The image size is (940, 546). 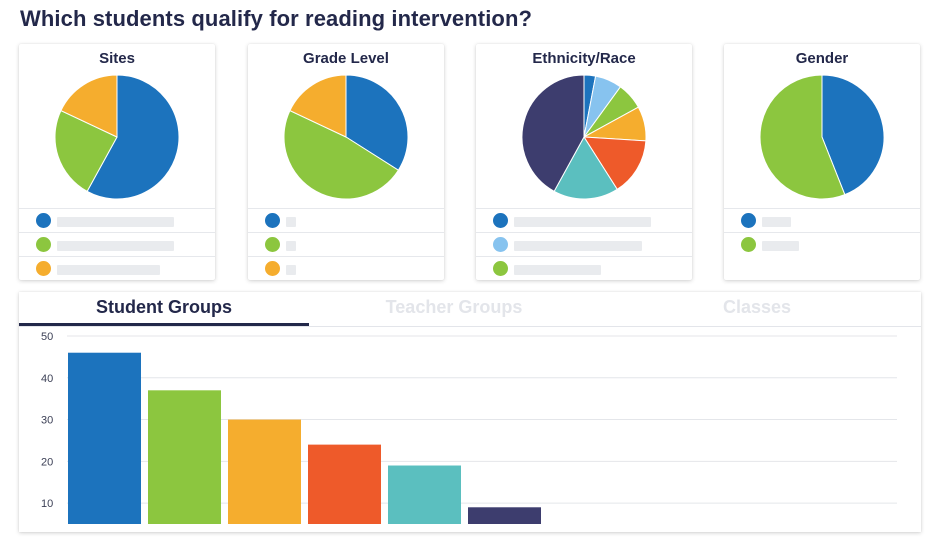 What do you see at coordinates (47, 504) in the screenshot?
I see `y-tick-label: 10` at bounding box center [47, 504].